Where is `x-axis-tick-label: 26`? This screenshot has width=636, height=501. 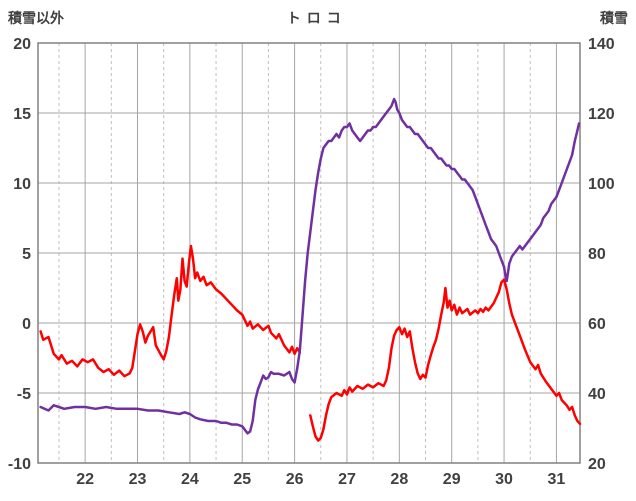 x-axis-tick-label: 26 is located at coordinates (295, 479).